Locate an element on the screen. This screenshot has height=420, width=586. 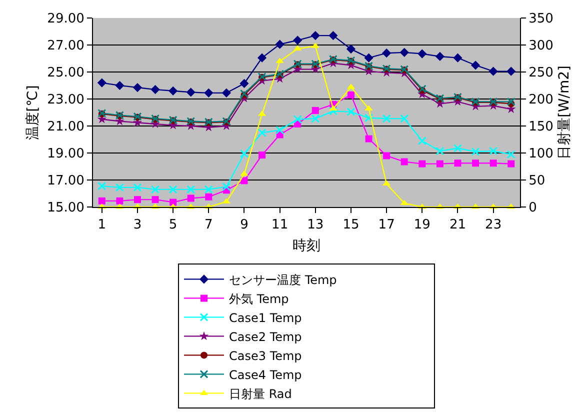
x-tick-label: 23 is located at coordinates (493, 225).